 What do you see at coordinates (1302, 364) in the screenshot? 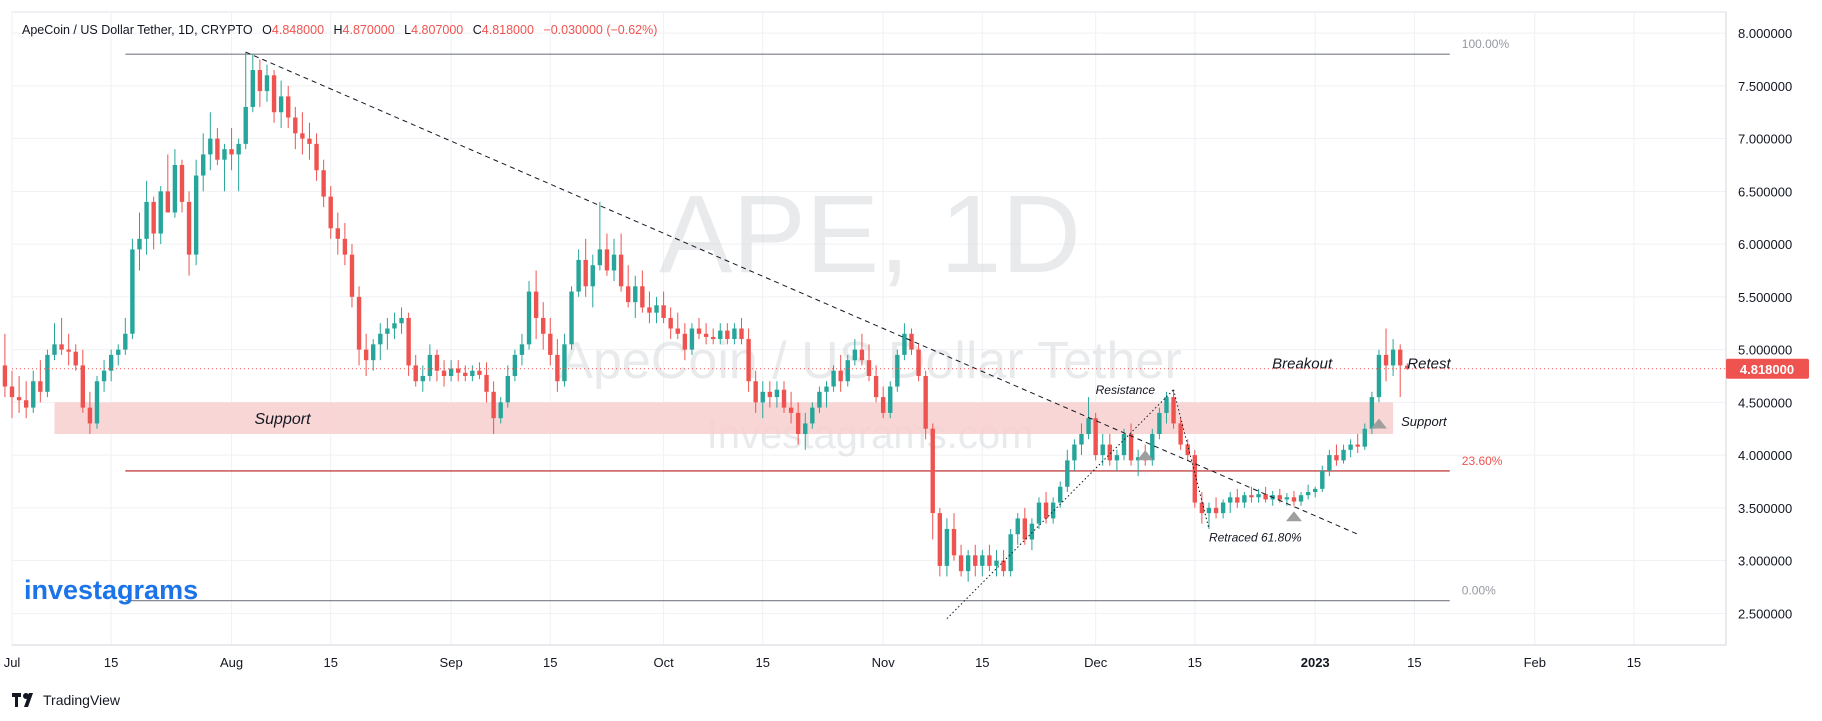
I see `annotation-label: Breakout` at bounding box center [1302, 364].